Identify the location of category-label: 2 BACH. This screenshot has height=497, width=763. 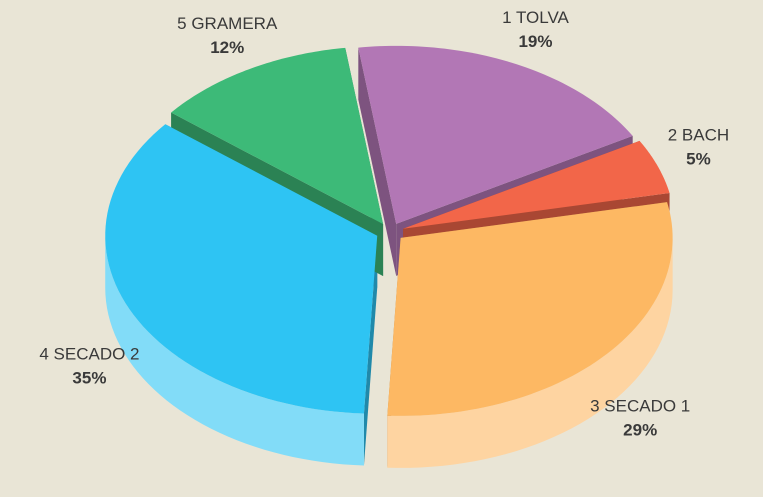
(698, 135).